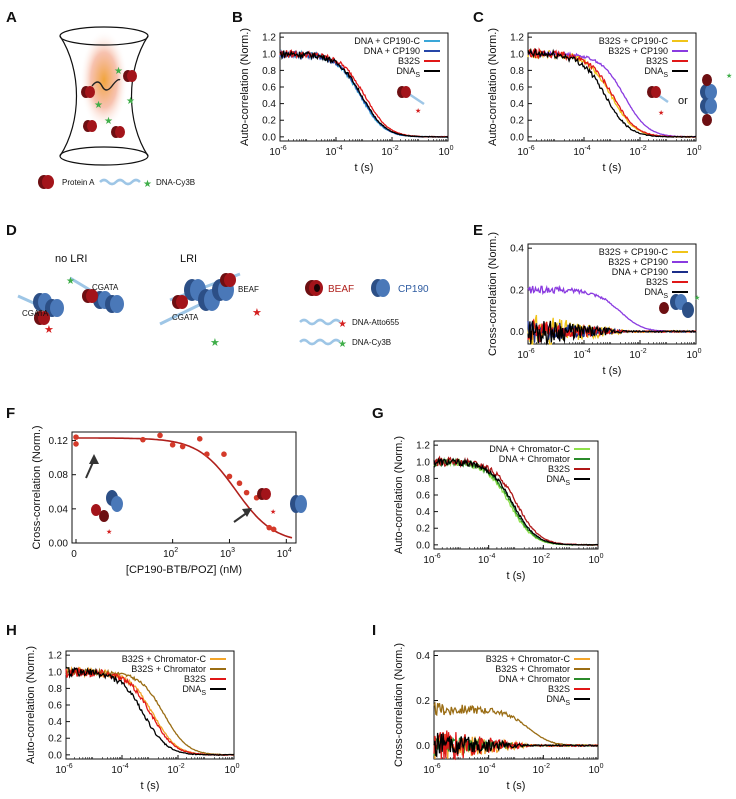 This screenshot has height=799, width=736. Describe the element at coordinates (104, 156) in the screenshot. I see `focal-volume-bottom` at that location.